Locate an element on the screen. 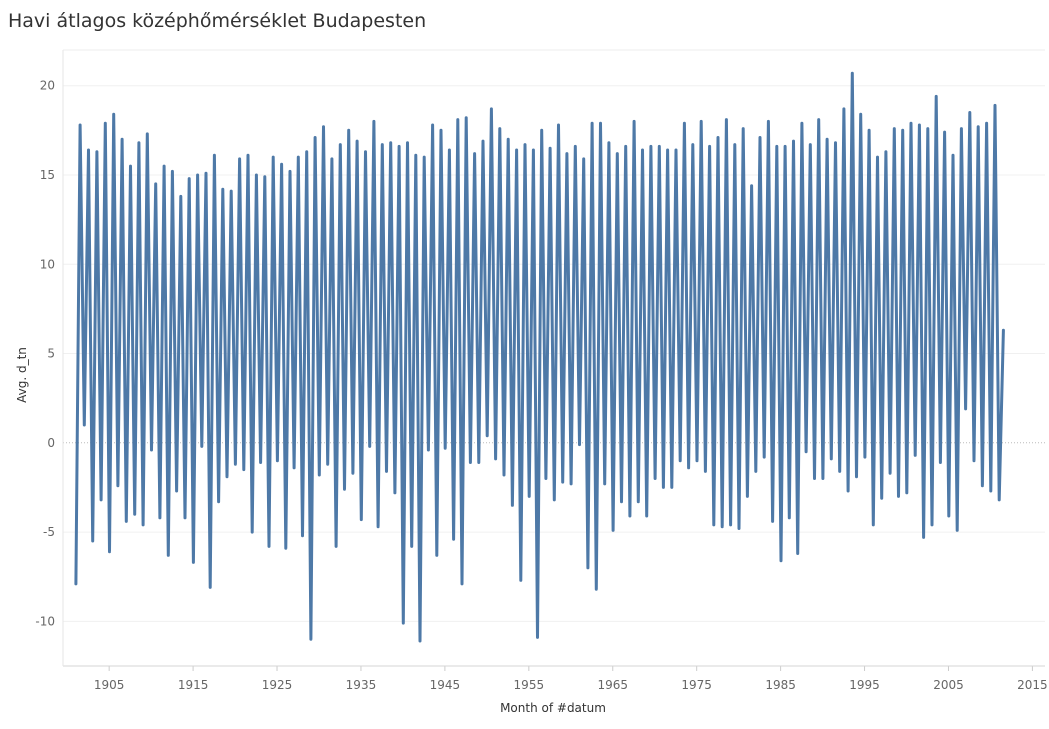 Image resolution: width=1049 pixels, height=729 pixels. y-tick-label: -10 is located at coordinates (45, 621).